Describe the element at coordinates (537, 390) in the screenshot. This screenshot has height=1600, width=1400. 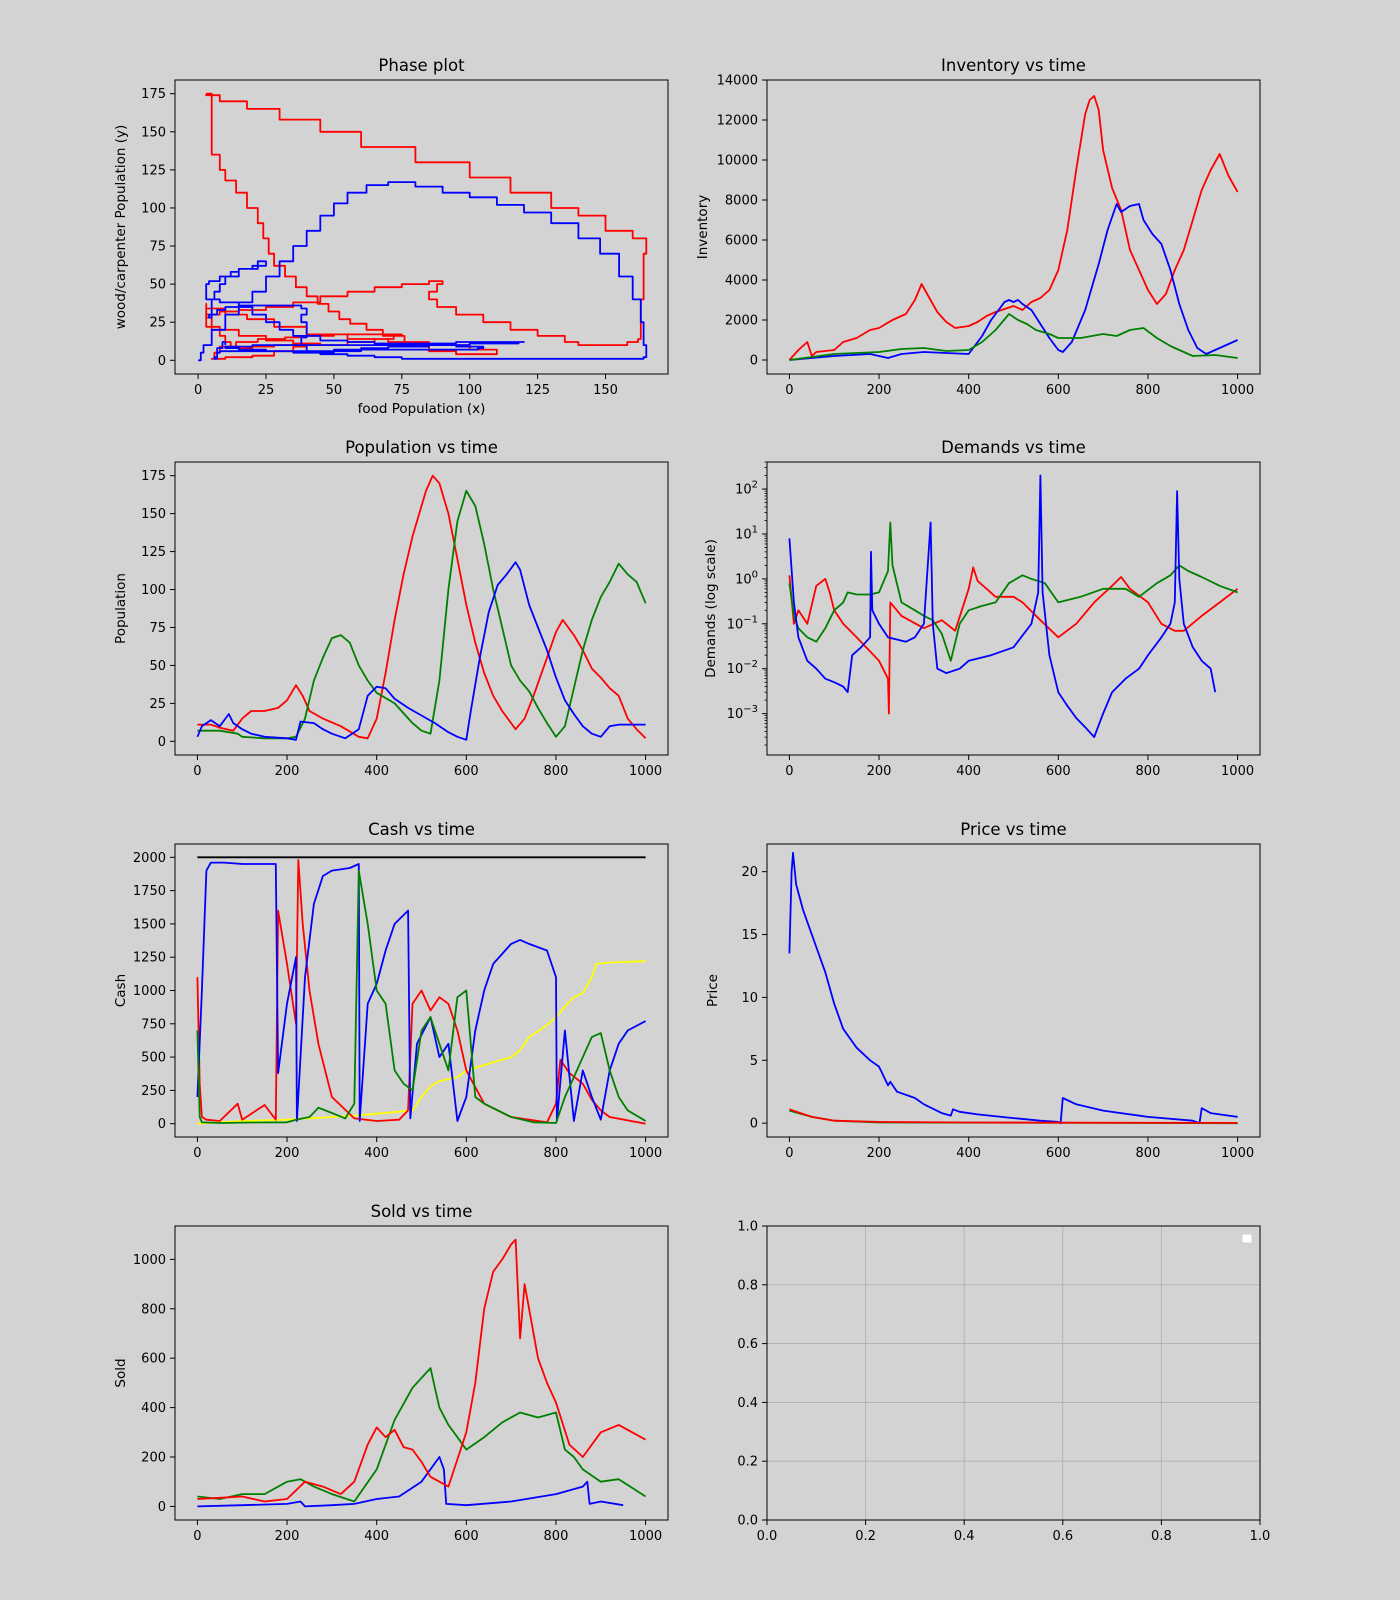
I see `x-tick-label: 125` at that location.